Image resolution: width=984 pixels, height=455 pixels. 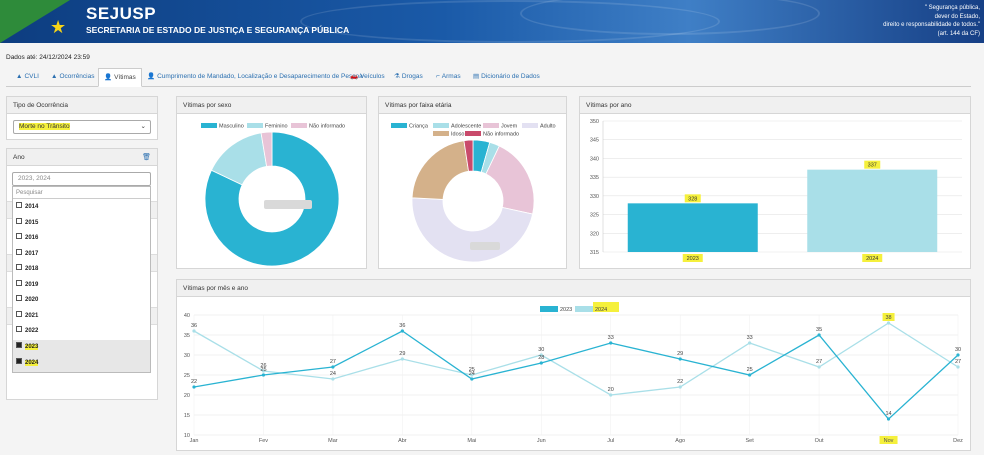 I want to click on tab-dicionario: ▤ Dicionário de Dados, so click(x=506, y=76).